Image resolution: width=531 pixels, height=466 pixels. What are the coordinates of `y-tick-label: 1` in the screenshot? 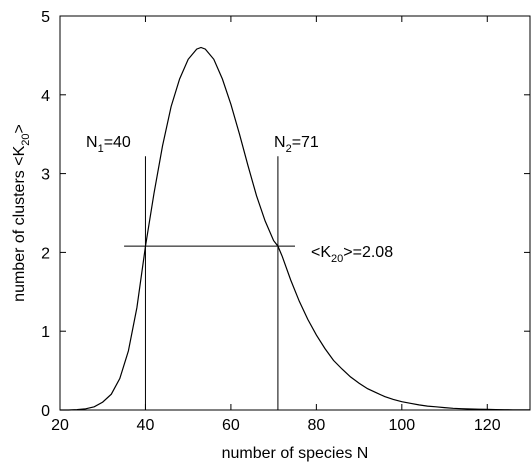 It's located at (45, 332).